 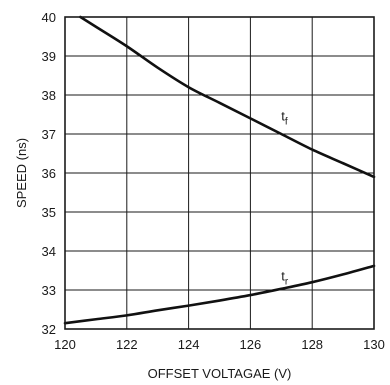 I want to click on y-tick-label: 39, so click(x=49, y=56).